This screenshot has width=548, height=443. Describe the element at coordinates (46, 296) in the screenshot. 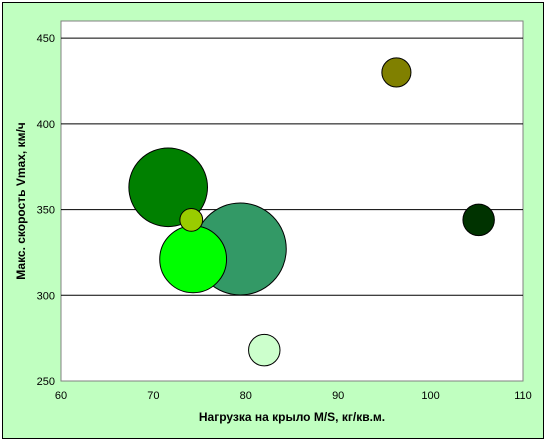

I see `y-tick-label: 300` at that location.